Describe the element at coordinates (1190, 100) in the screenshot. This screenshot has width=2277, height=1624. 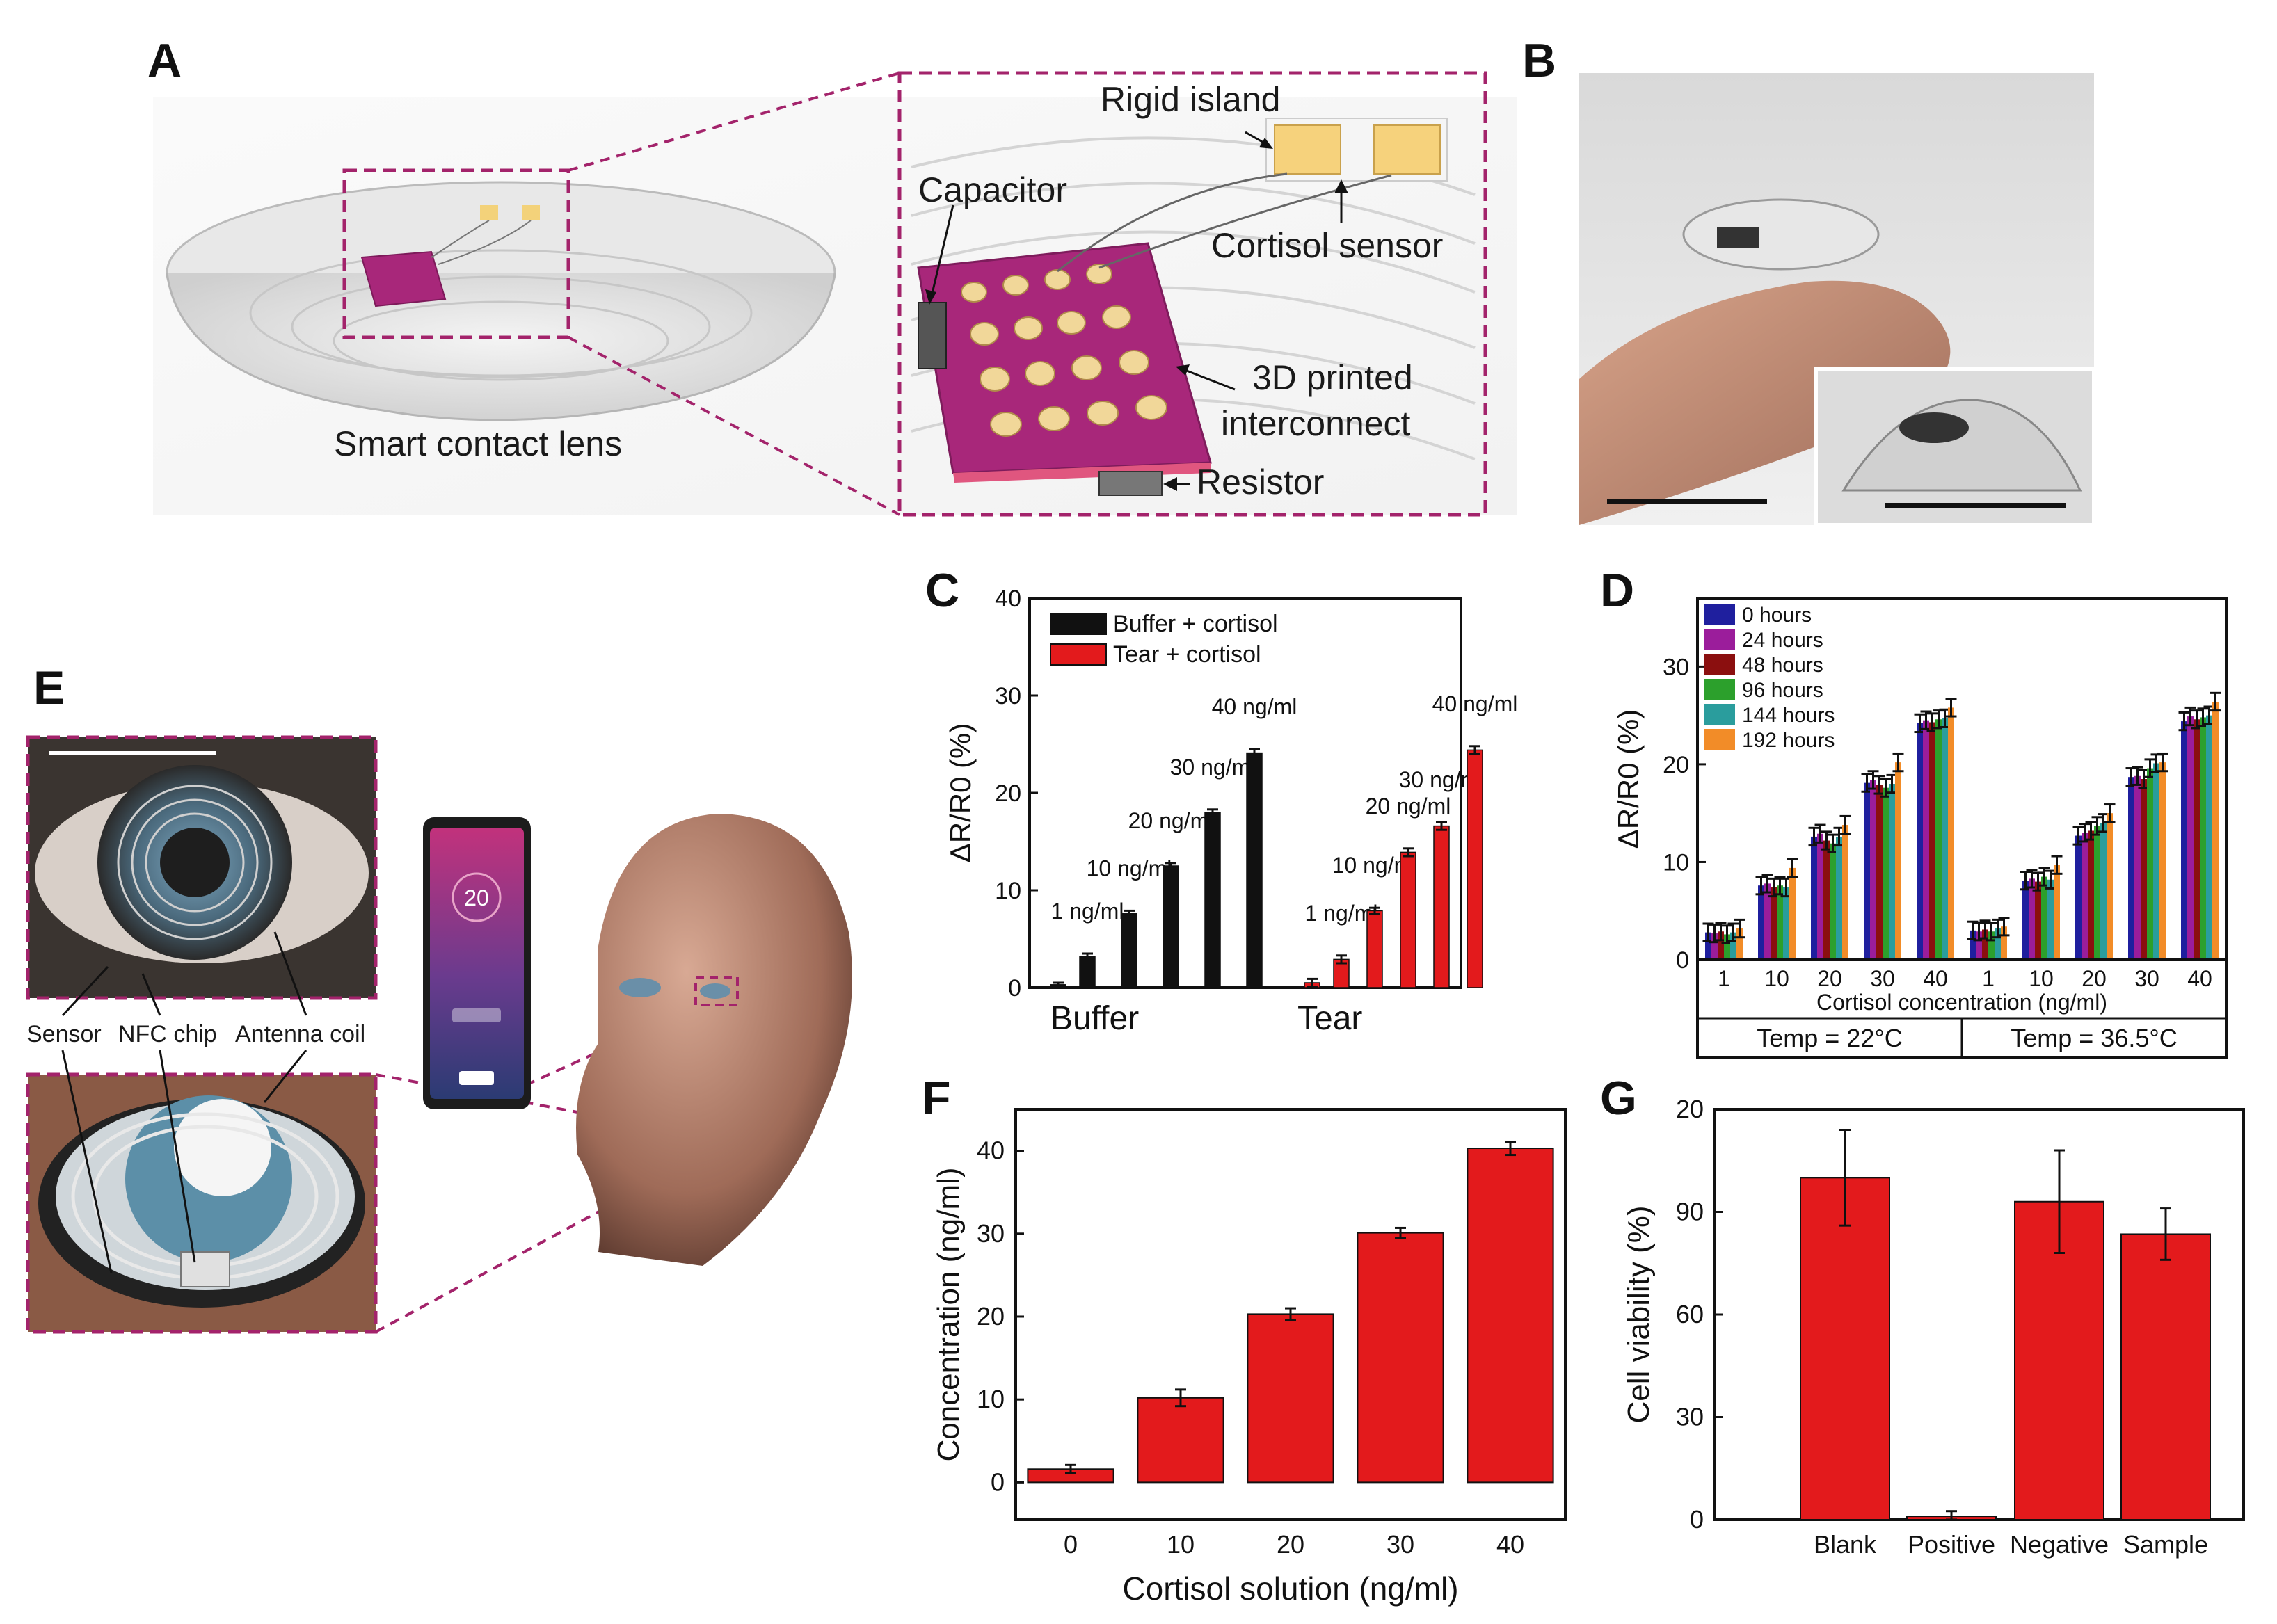
I see `rigid-island-label: Rigid island` at that location.